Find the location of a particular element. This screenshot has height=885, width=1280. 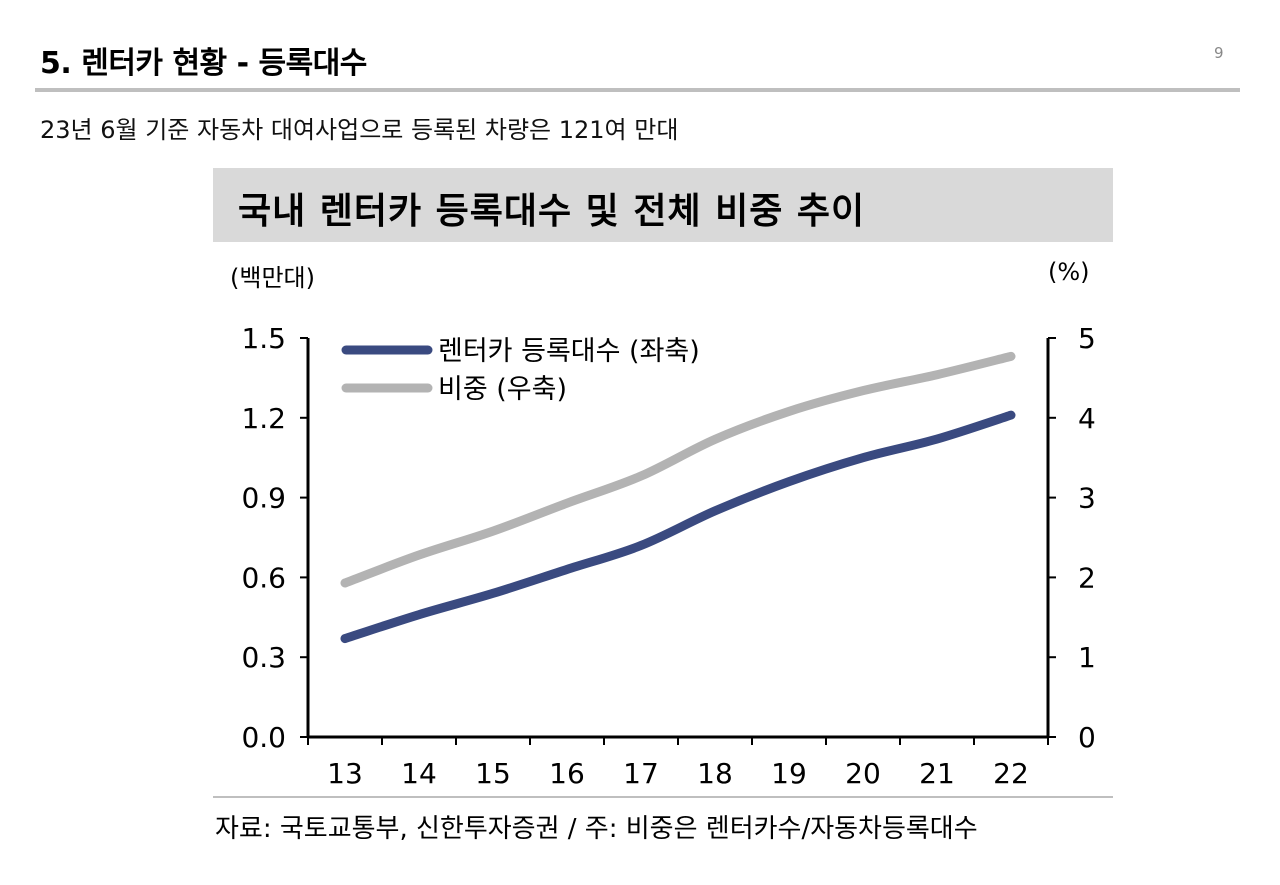

right-axis-tick-label: 2 is located at coordinates (1087, 577).